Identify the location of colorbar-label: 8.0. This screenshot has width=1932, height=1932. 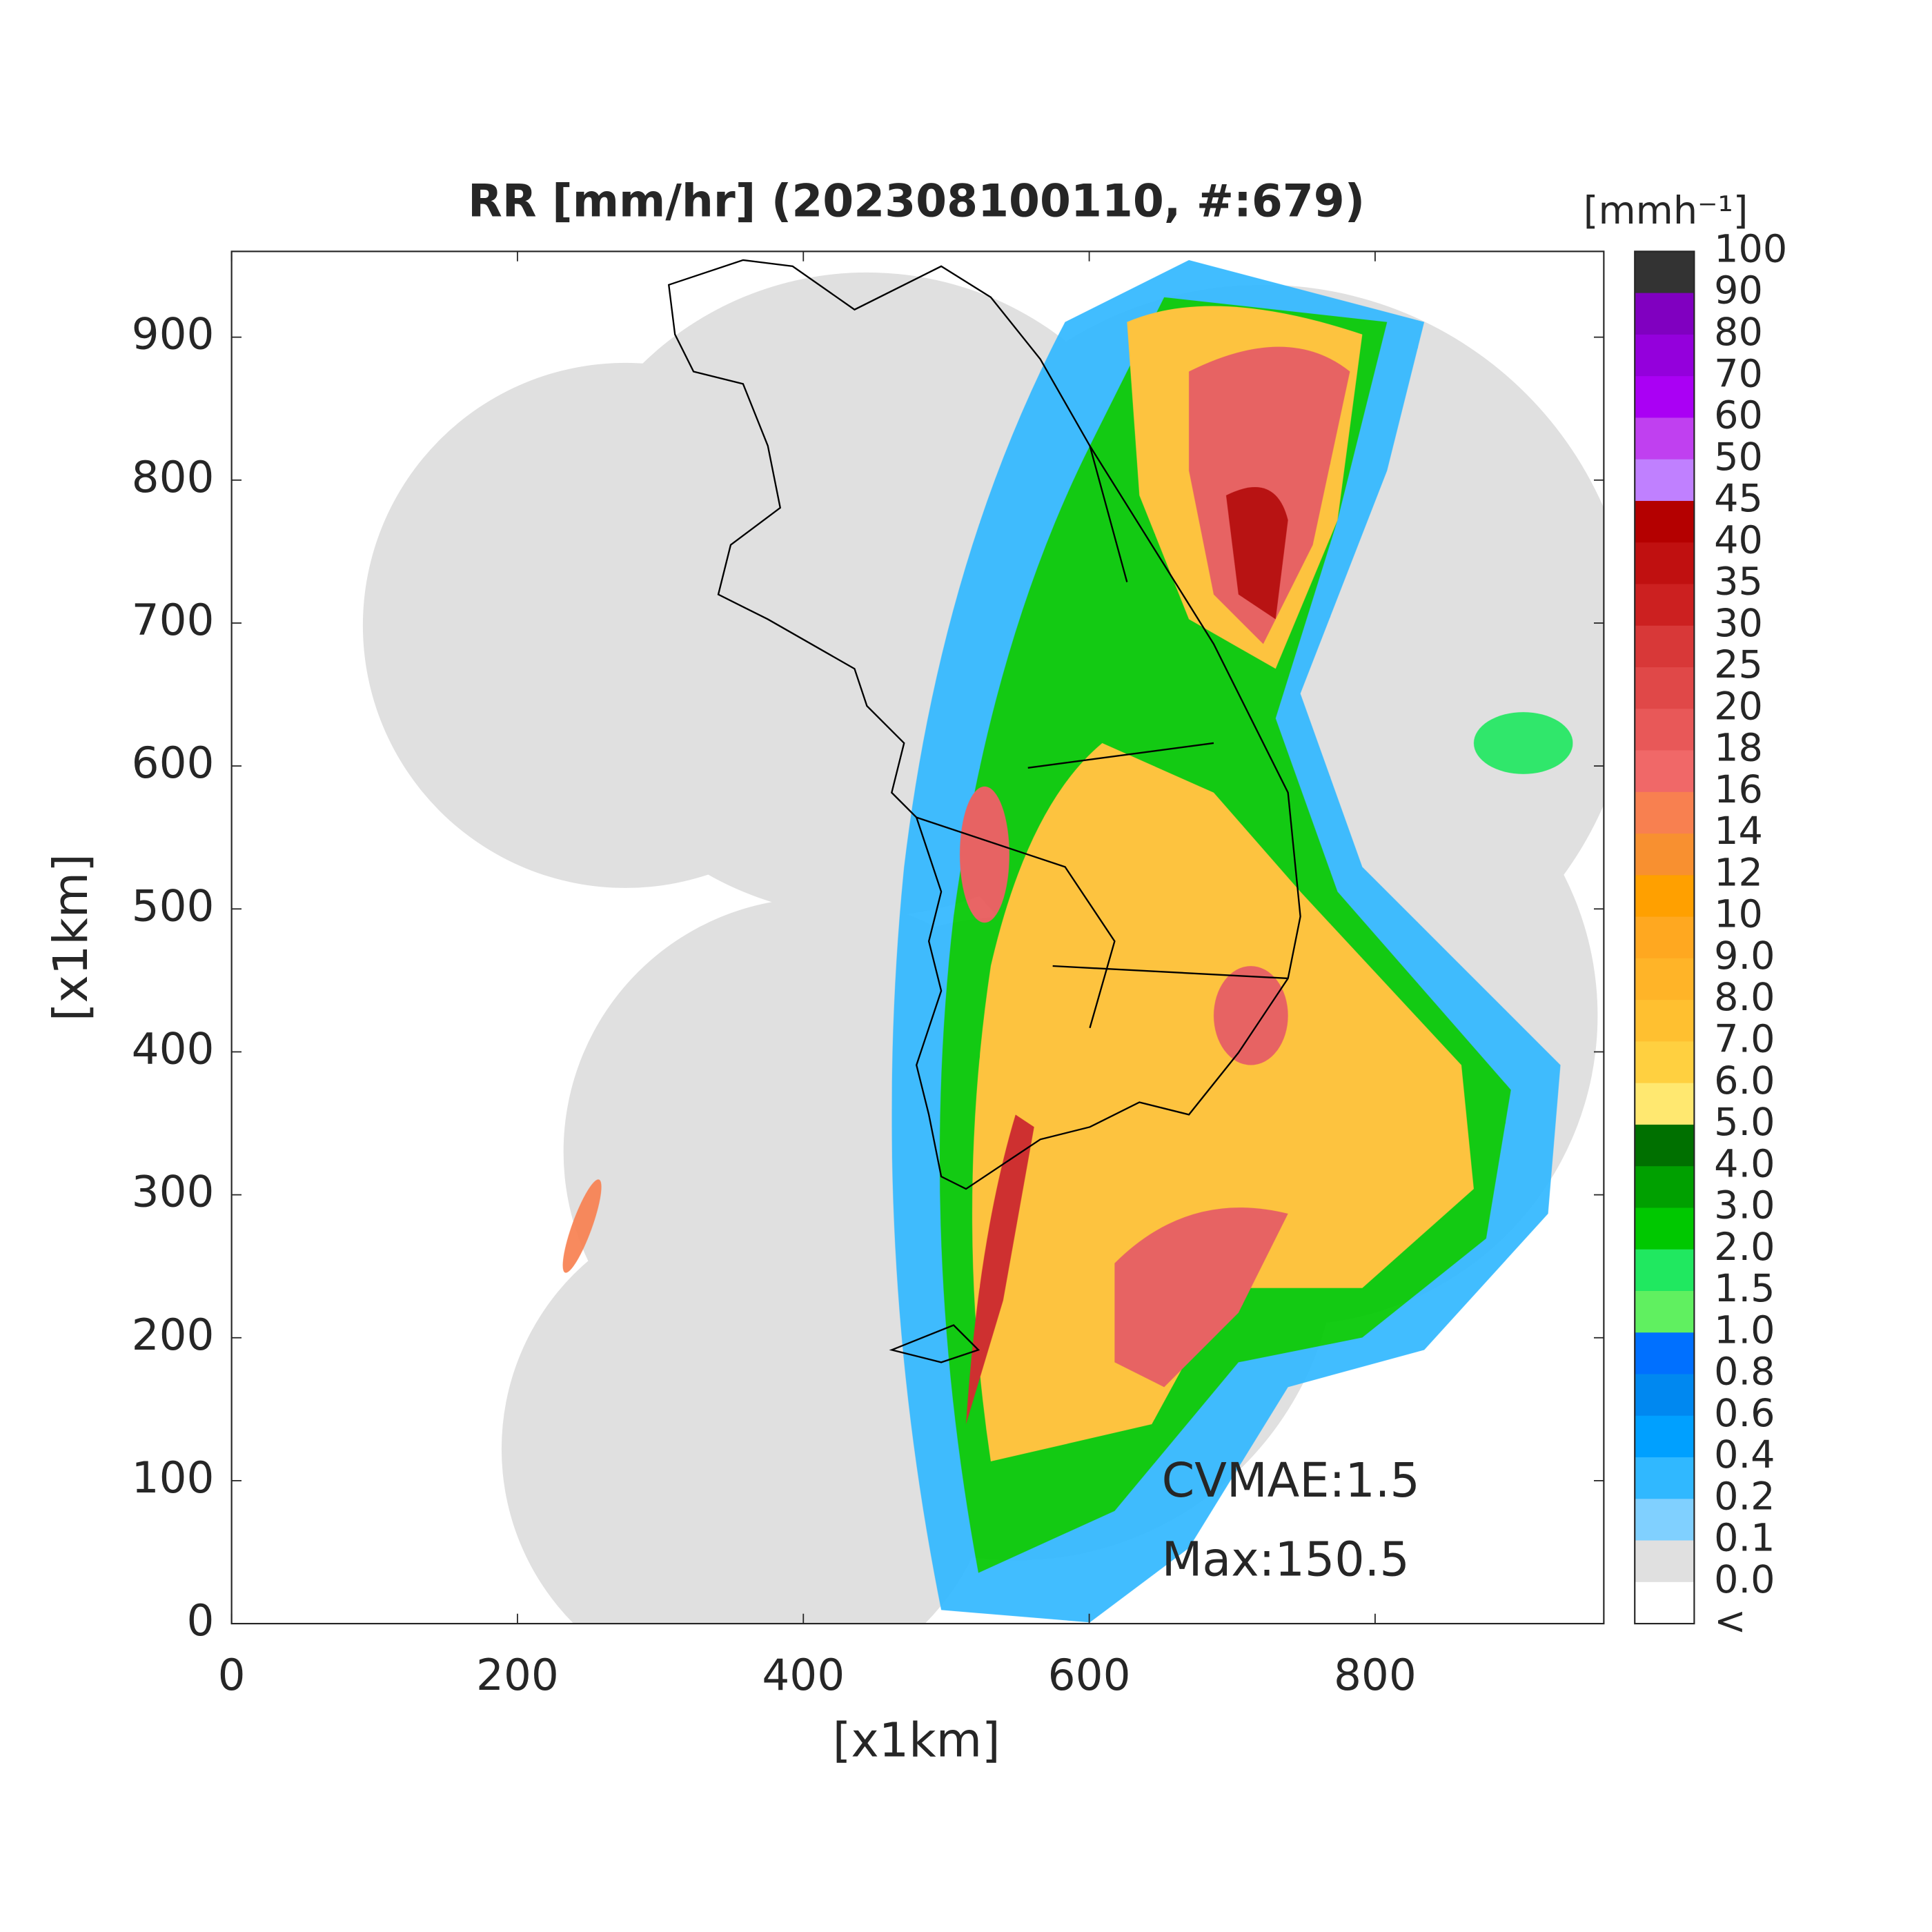
(1744, 997).